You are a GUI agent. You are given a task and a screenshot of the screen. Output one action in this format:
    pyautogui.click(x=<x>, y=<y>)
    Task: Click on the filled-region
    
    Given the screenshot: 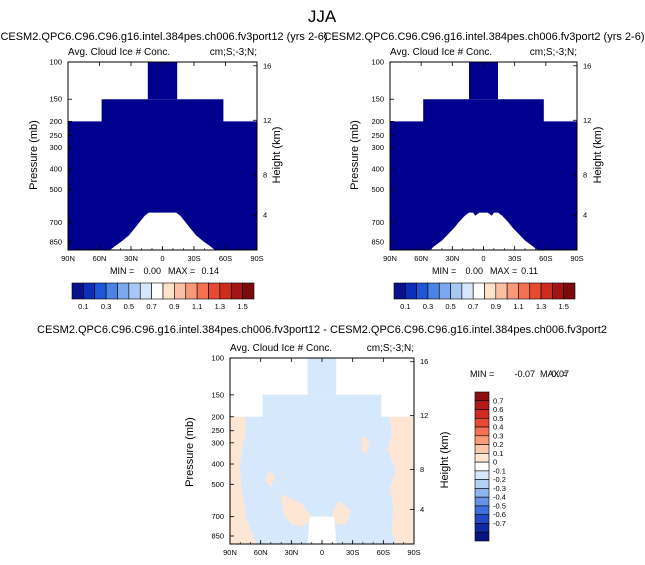 What is the action you would take?
    pyautogui.click(x=483, y=174)
    